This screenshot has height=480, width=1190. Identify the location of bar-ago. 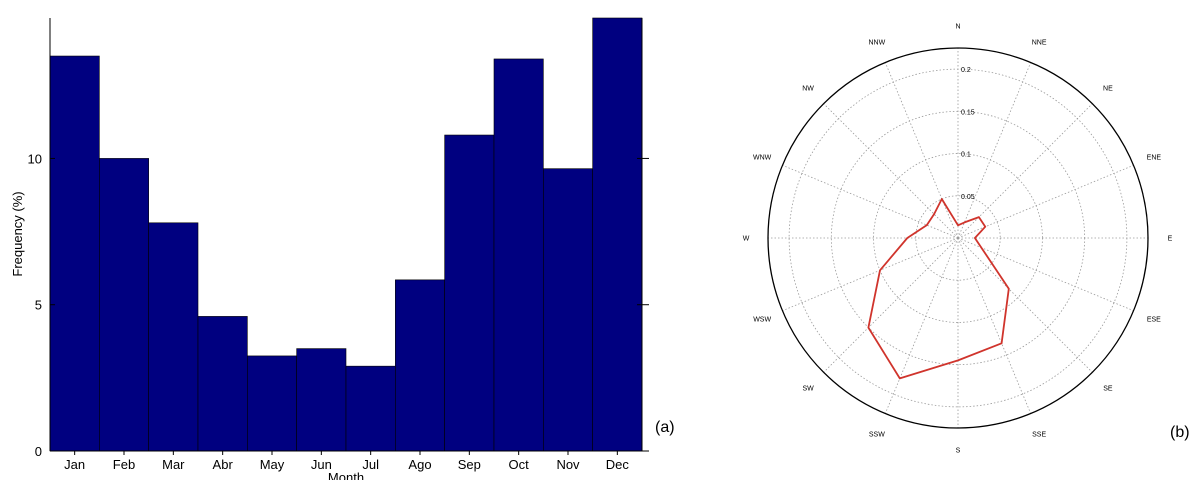
(420, 365).